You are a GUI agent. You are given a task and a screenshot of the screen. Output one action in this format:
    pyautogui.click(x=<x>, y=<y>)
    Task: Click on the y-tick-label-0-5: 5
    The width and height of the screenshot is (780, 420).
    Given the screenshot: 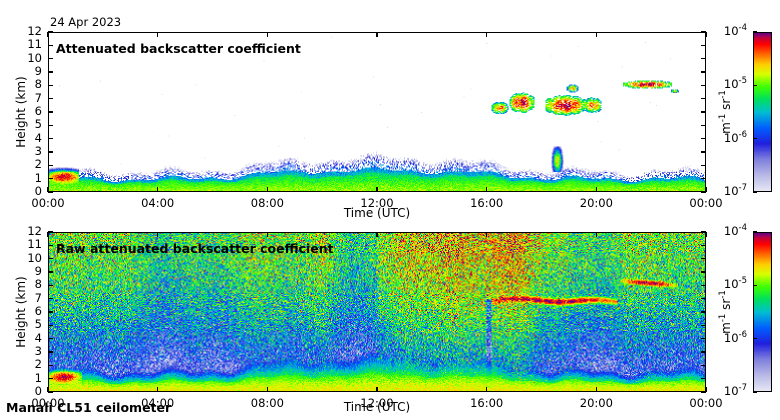 What is the action you would take?
    pyautogui.click(x=38, y=124)
    